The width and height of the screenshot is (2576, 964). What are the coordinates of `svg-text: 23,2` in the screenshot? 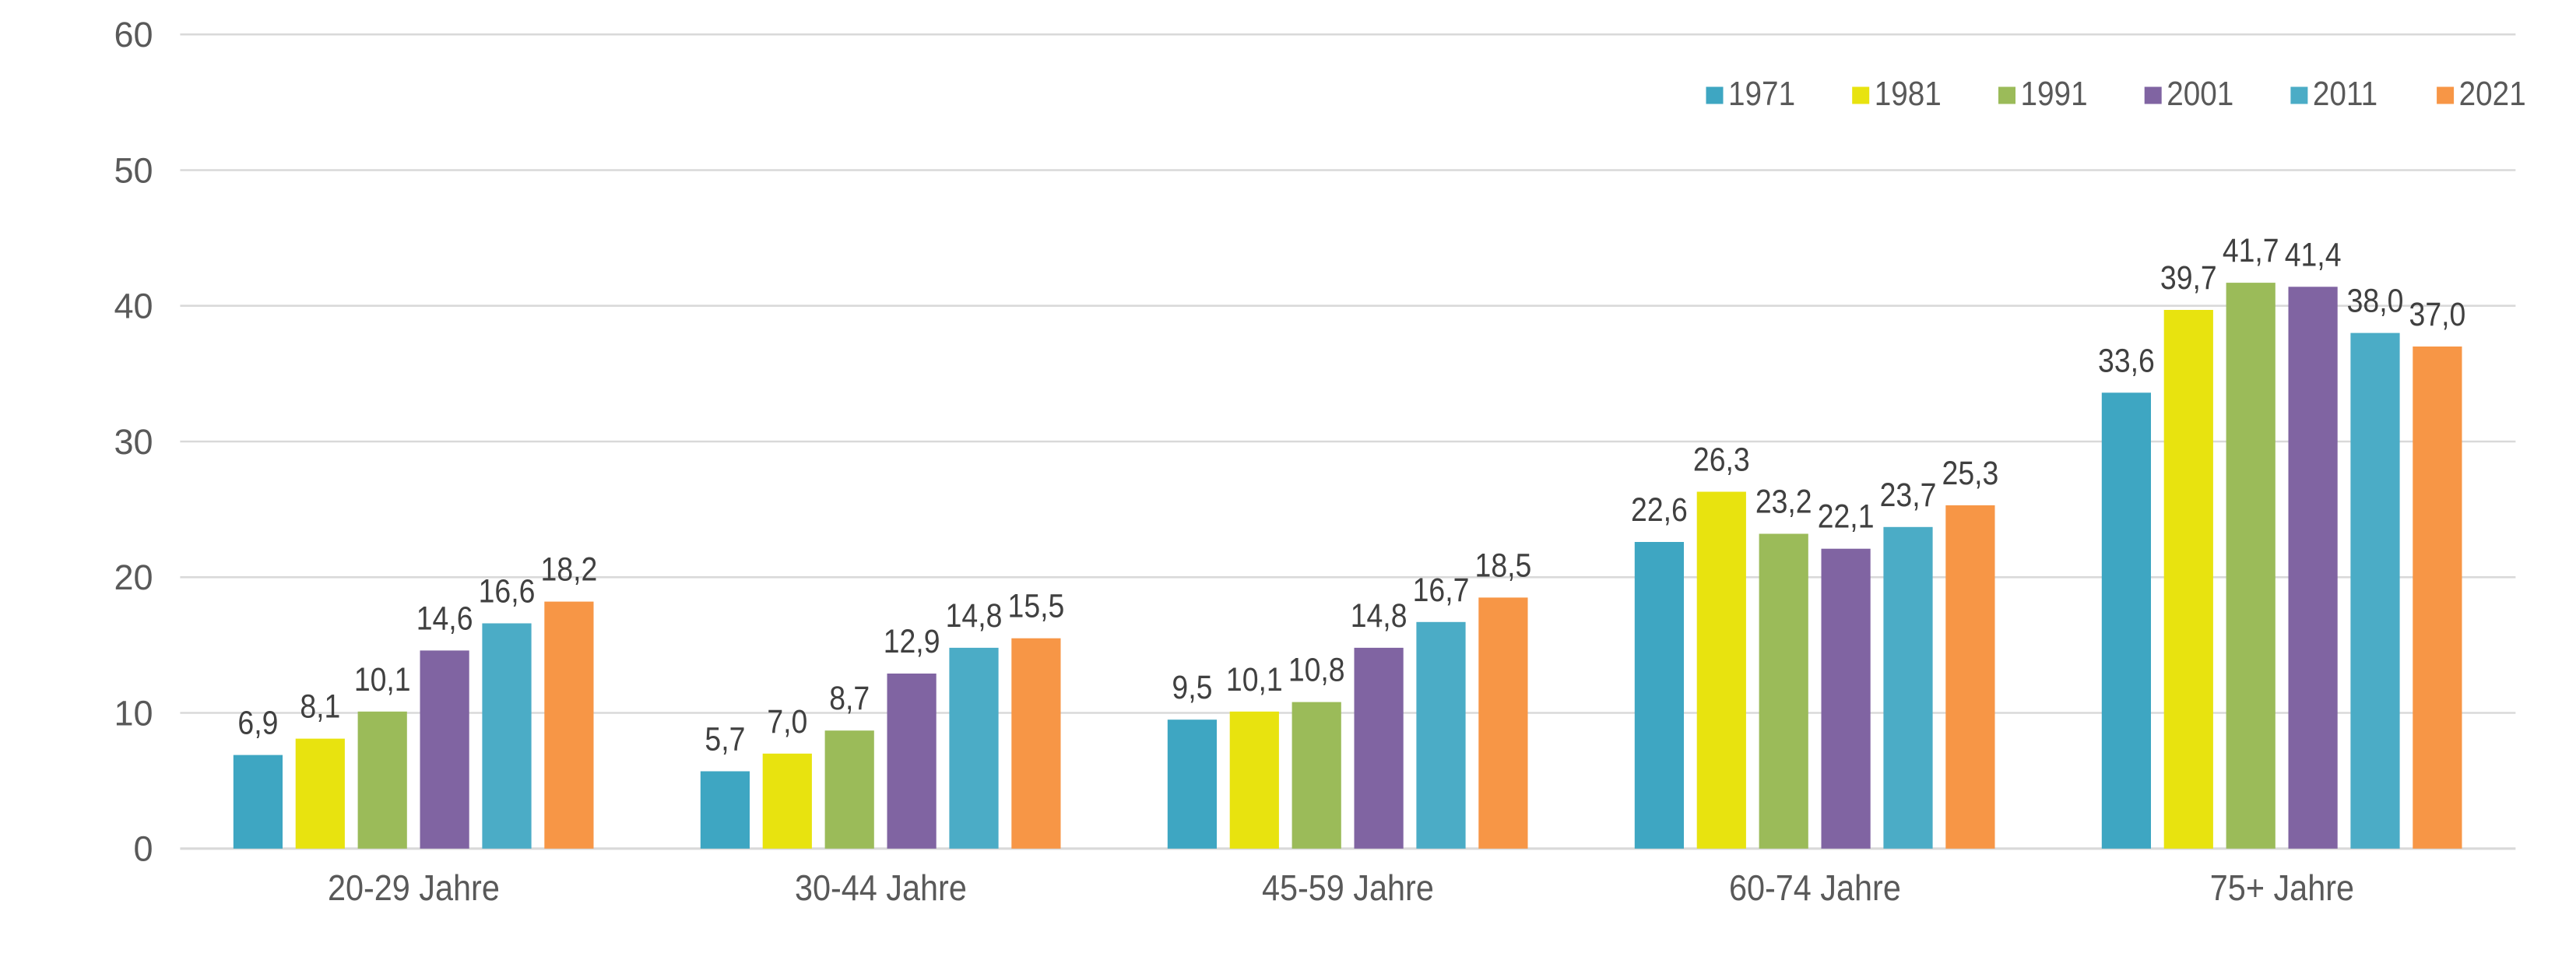 It's located at (1784, 502).